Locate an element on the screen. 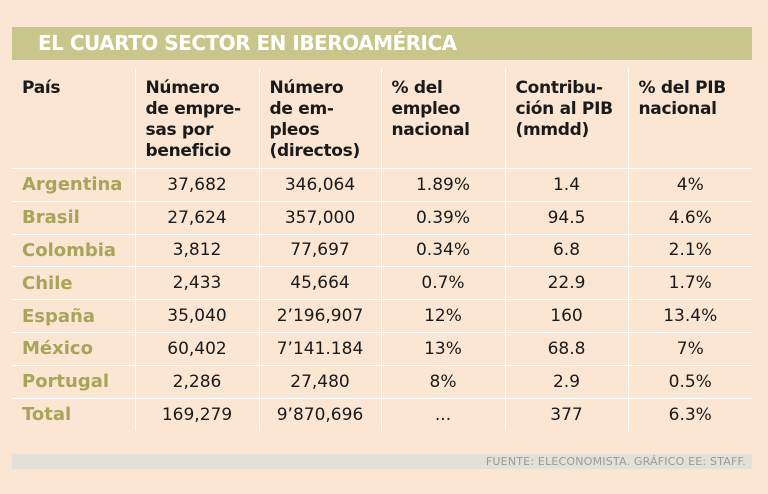  header-line: (directos) is located at coordinates (315, 151).